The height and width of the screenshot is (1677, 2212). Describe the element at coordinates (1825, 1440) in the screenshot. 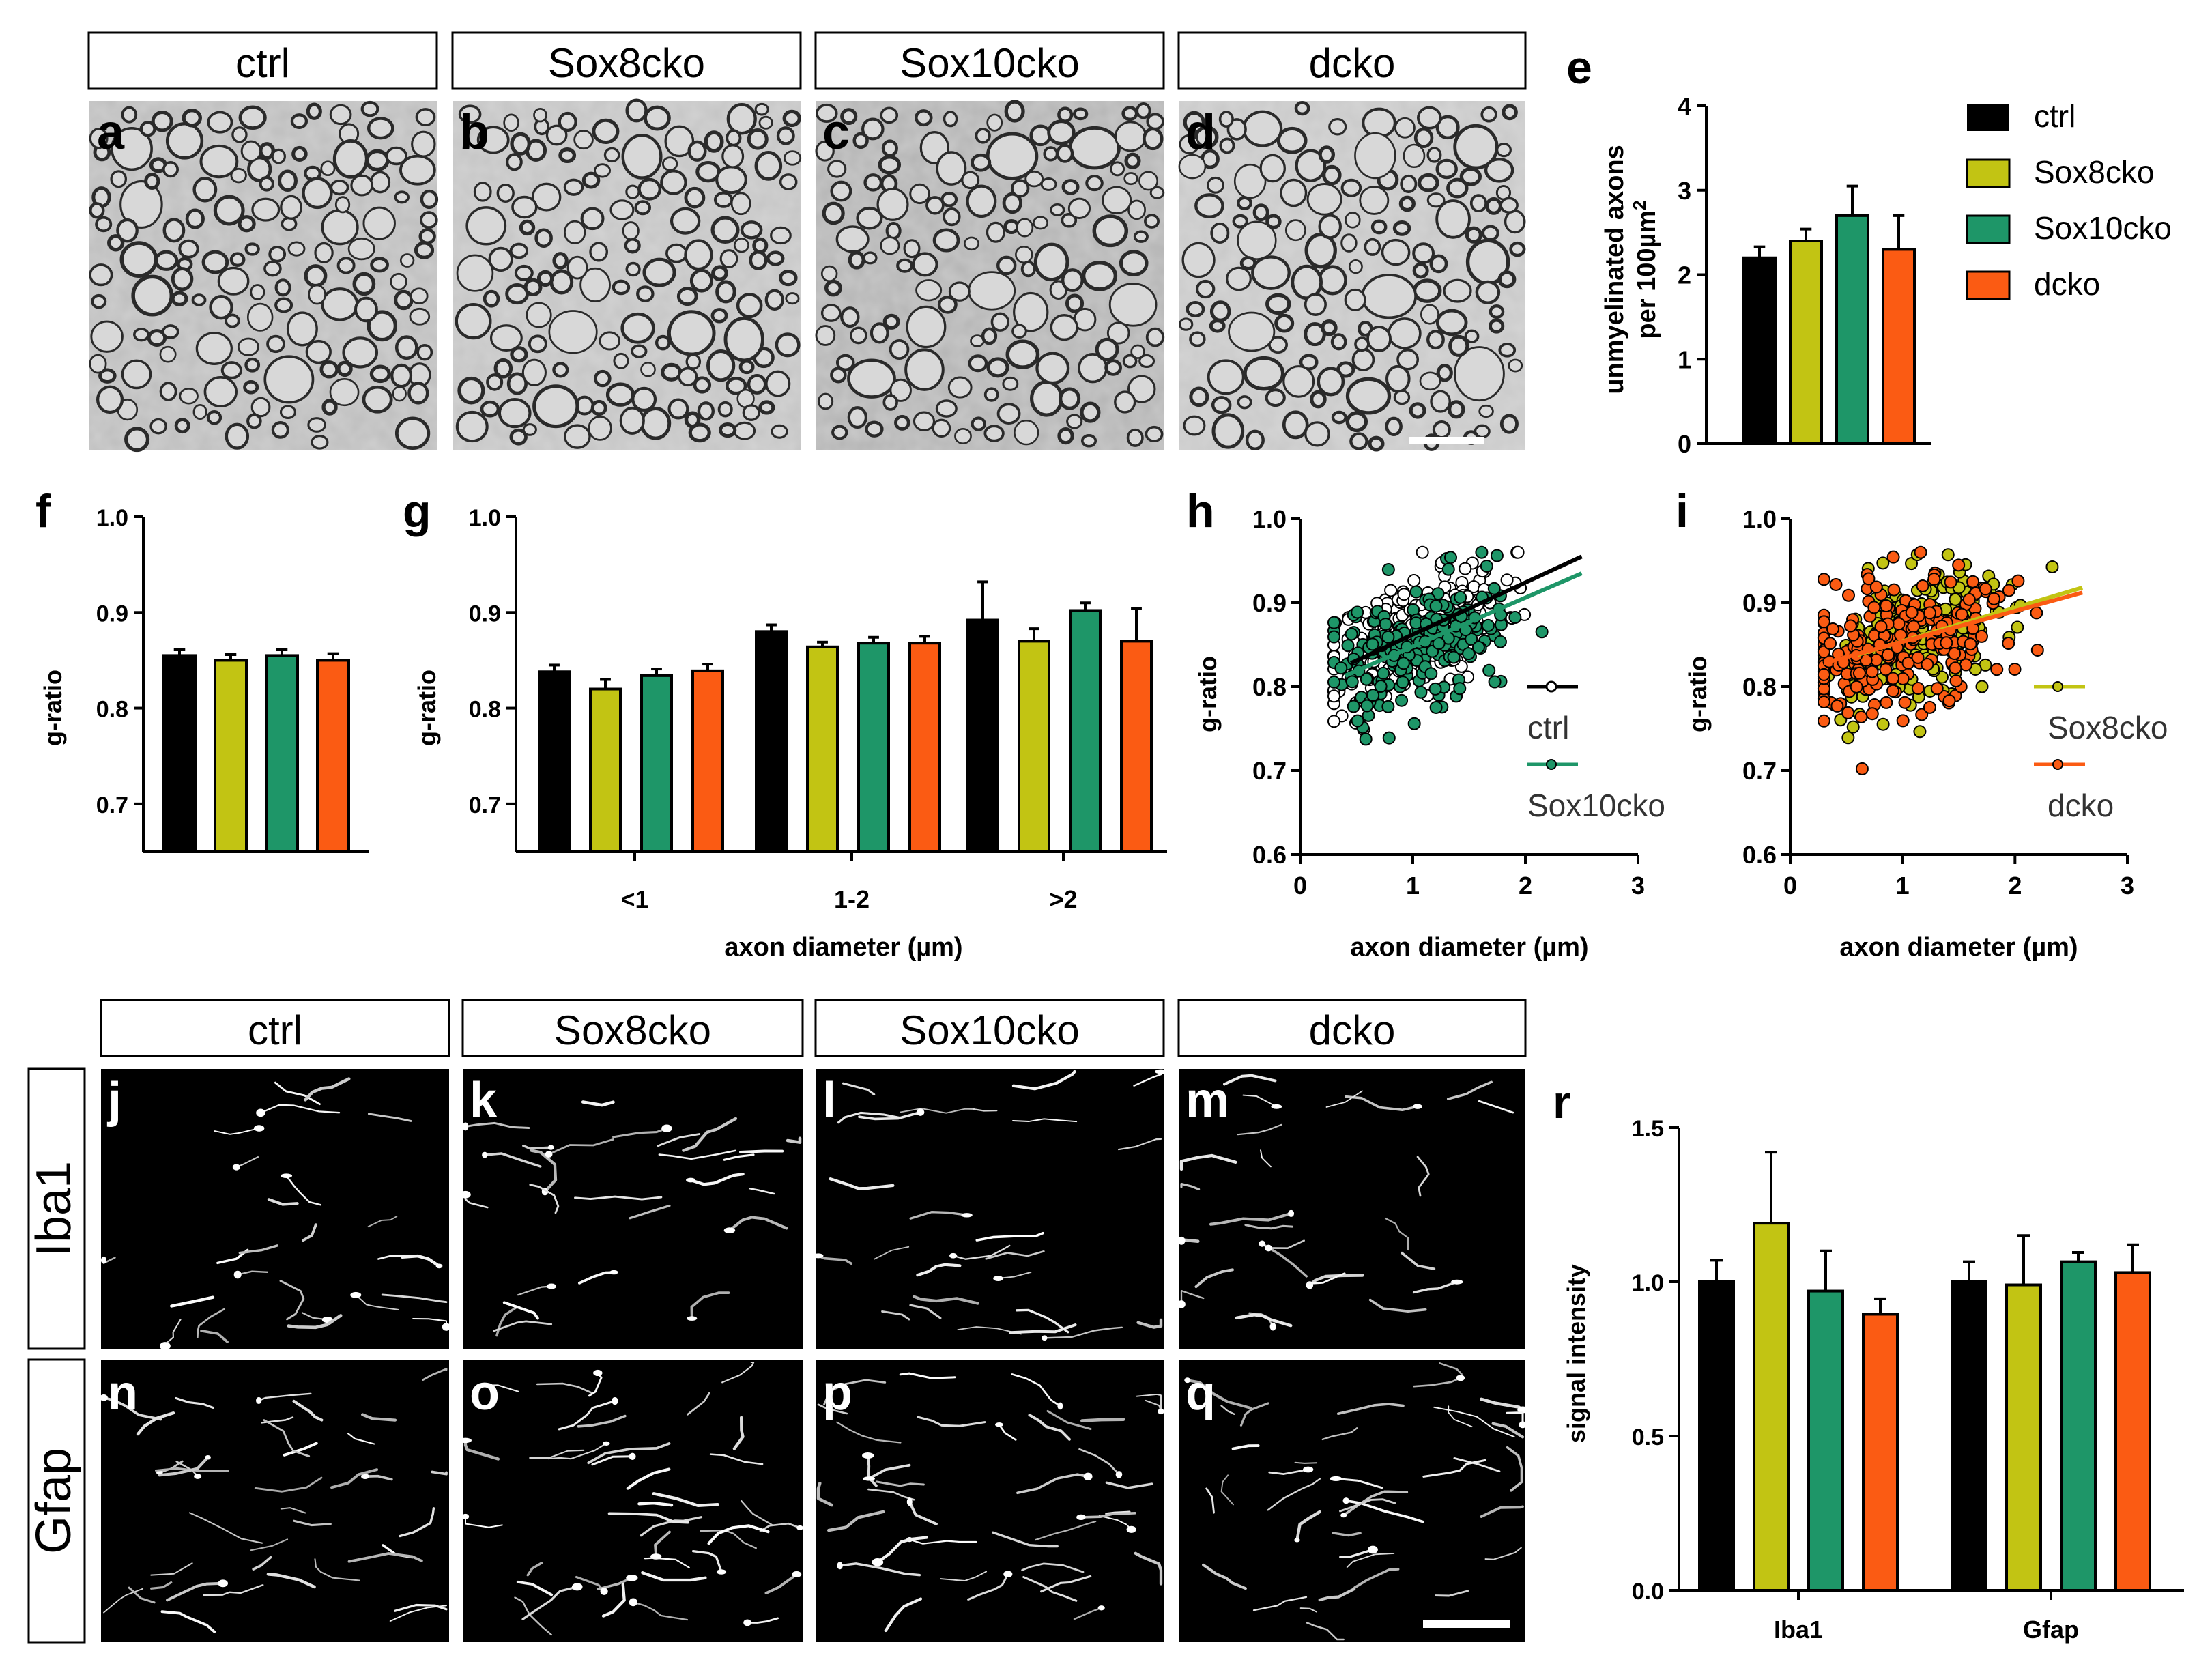

I see `bar-Sox10cko` at that location.